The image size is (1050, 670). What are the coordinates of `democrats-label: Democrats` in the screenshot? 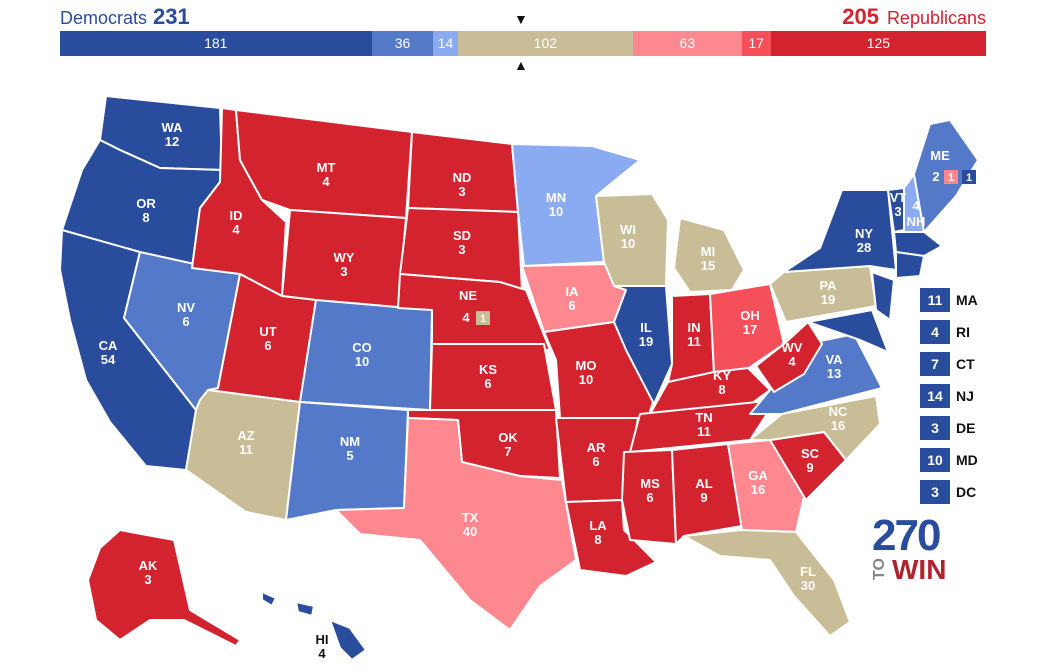 It's located at (104, 18).